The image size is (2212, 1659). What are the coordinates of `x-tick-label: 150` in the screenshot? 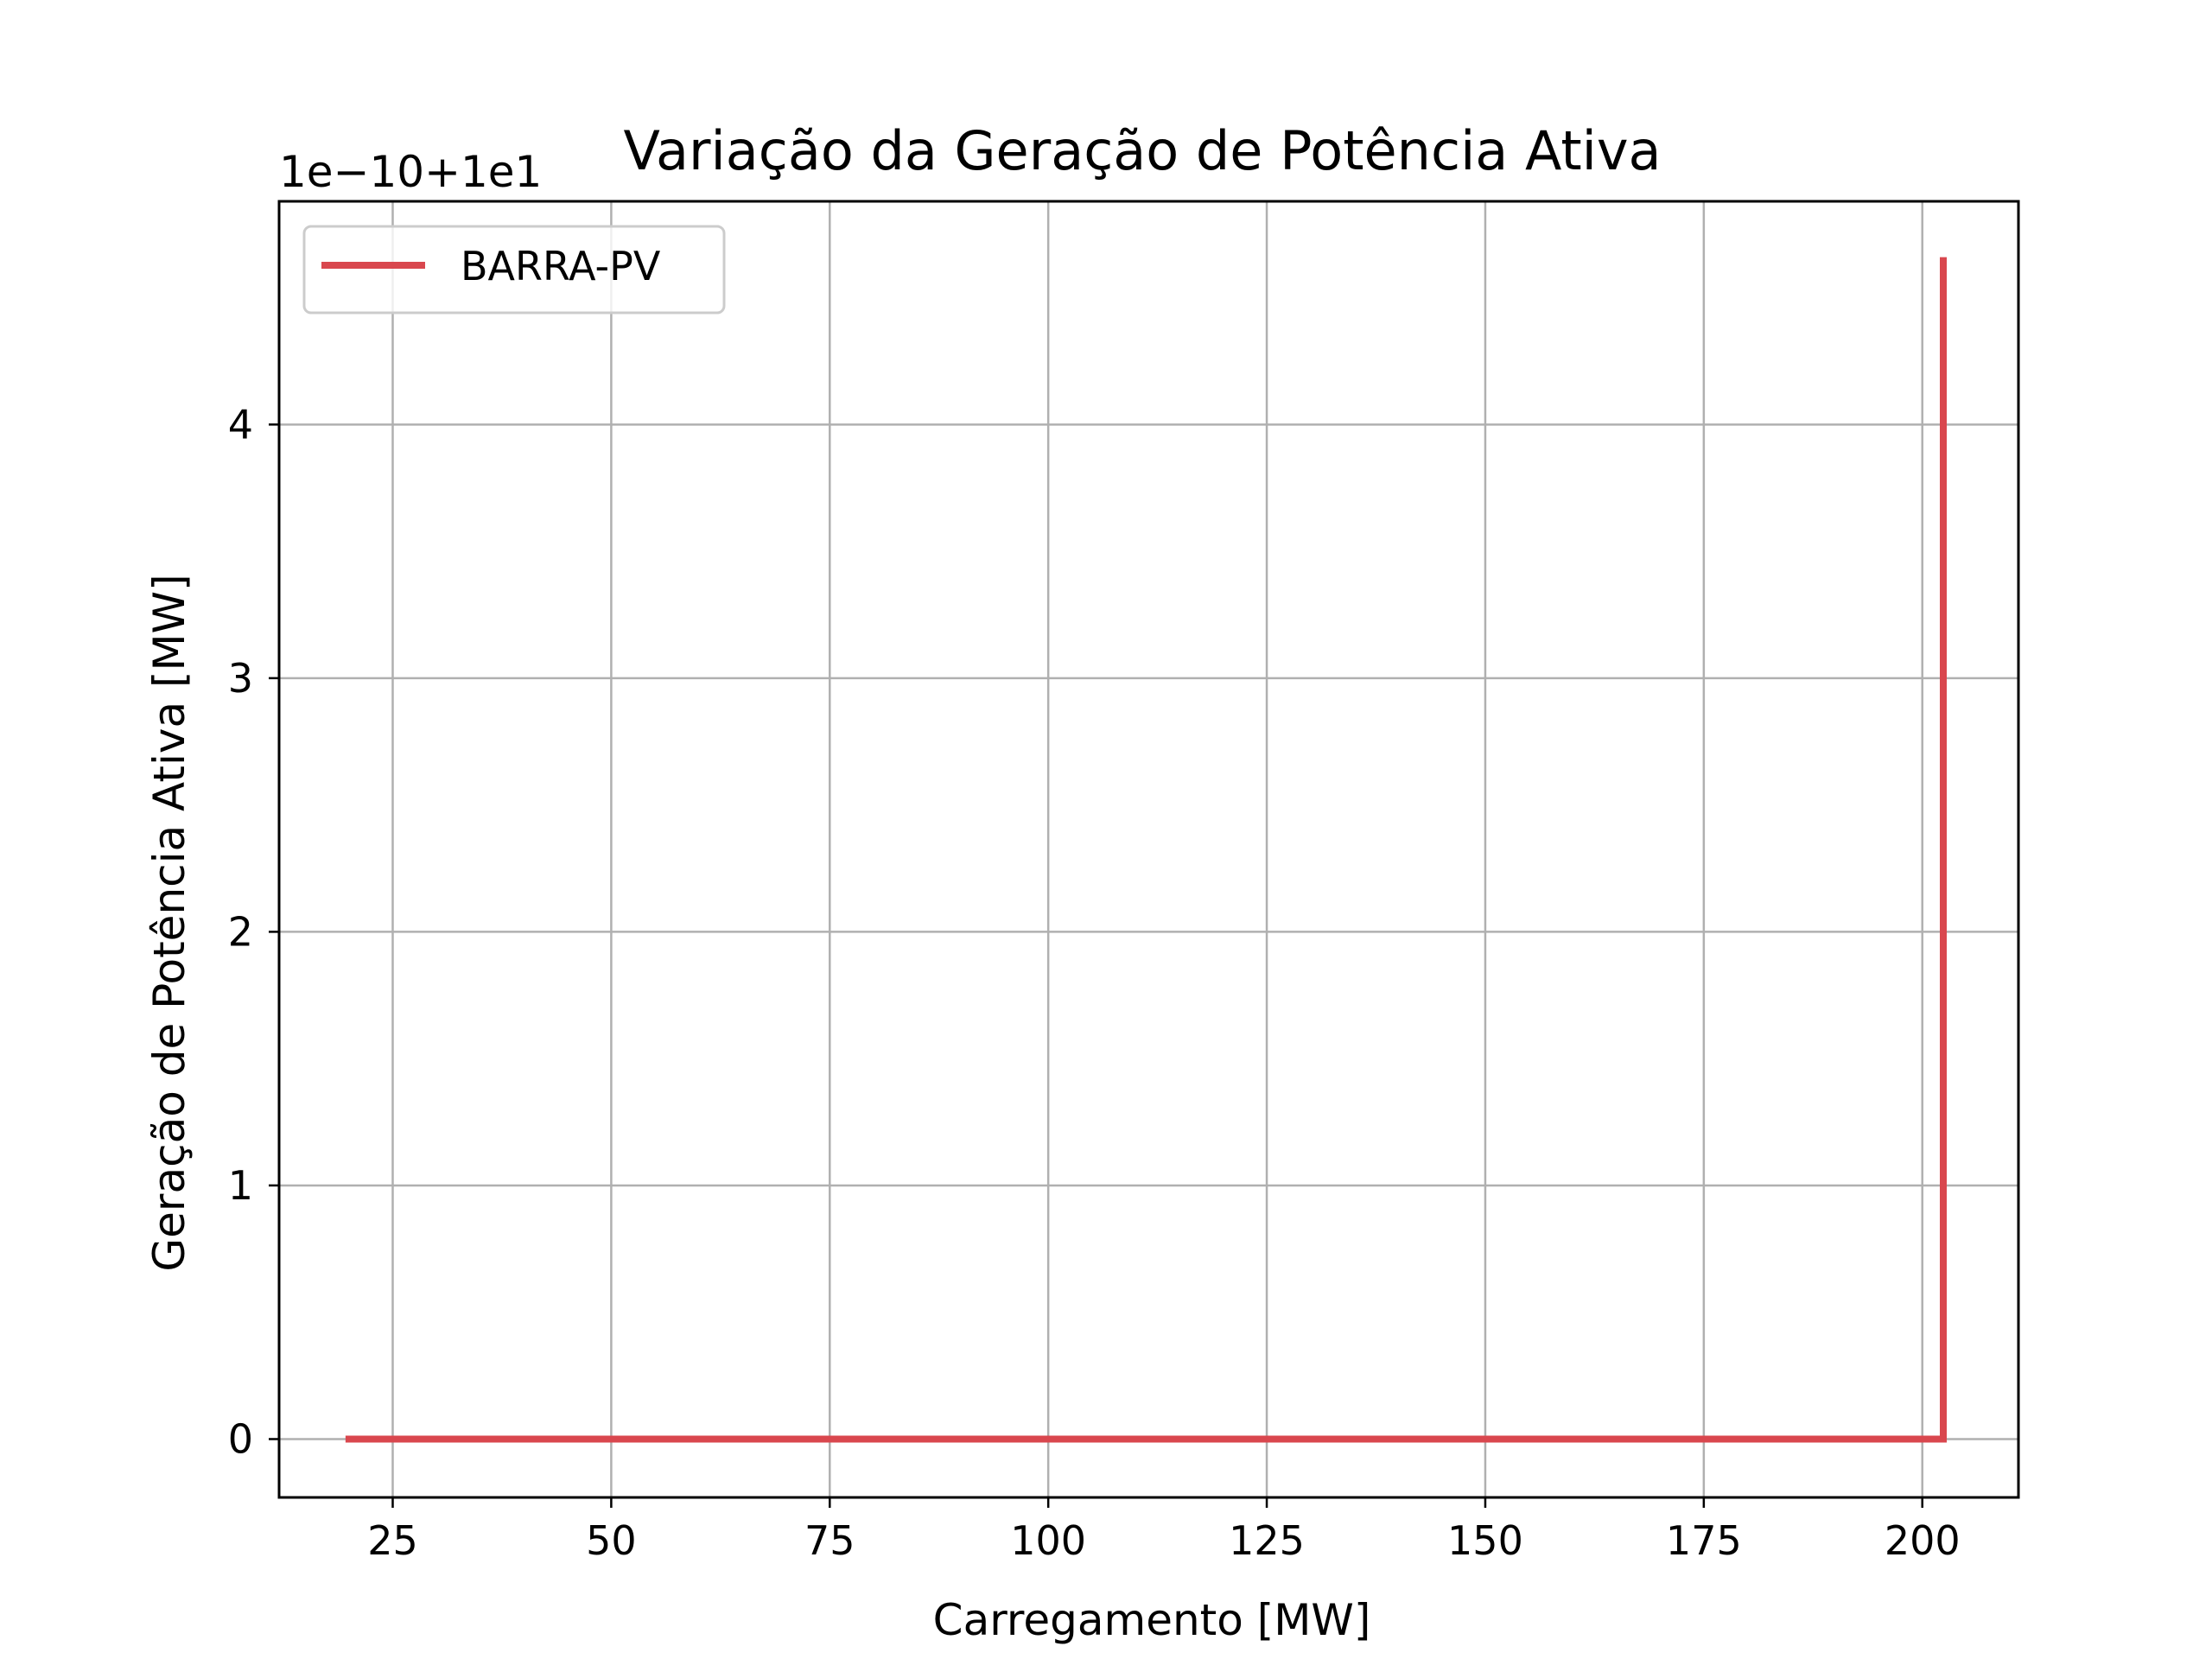 It's located at (1485, 1540).